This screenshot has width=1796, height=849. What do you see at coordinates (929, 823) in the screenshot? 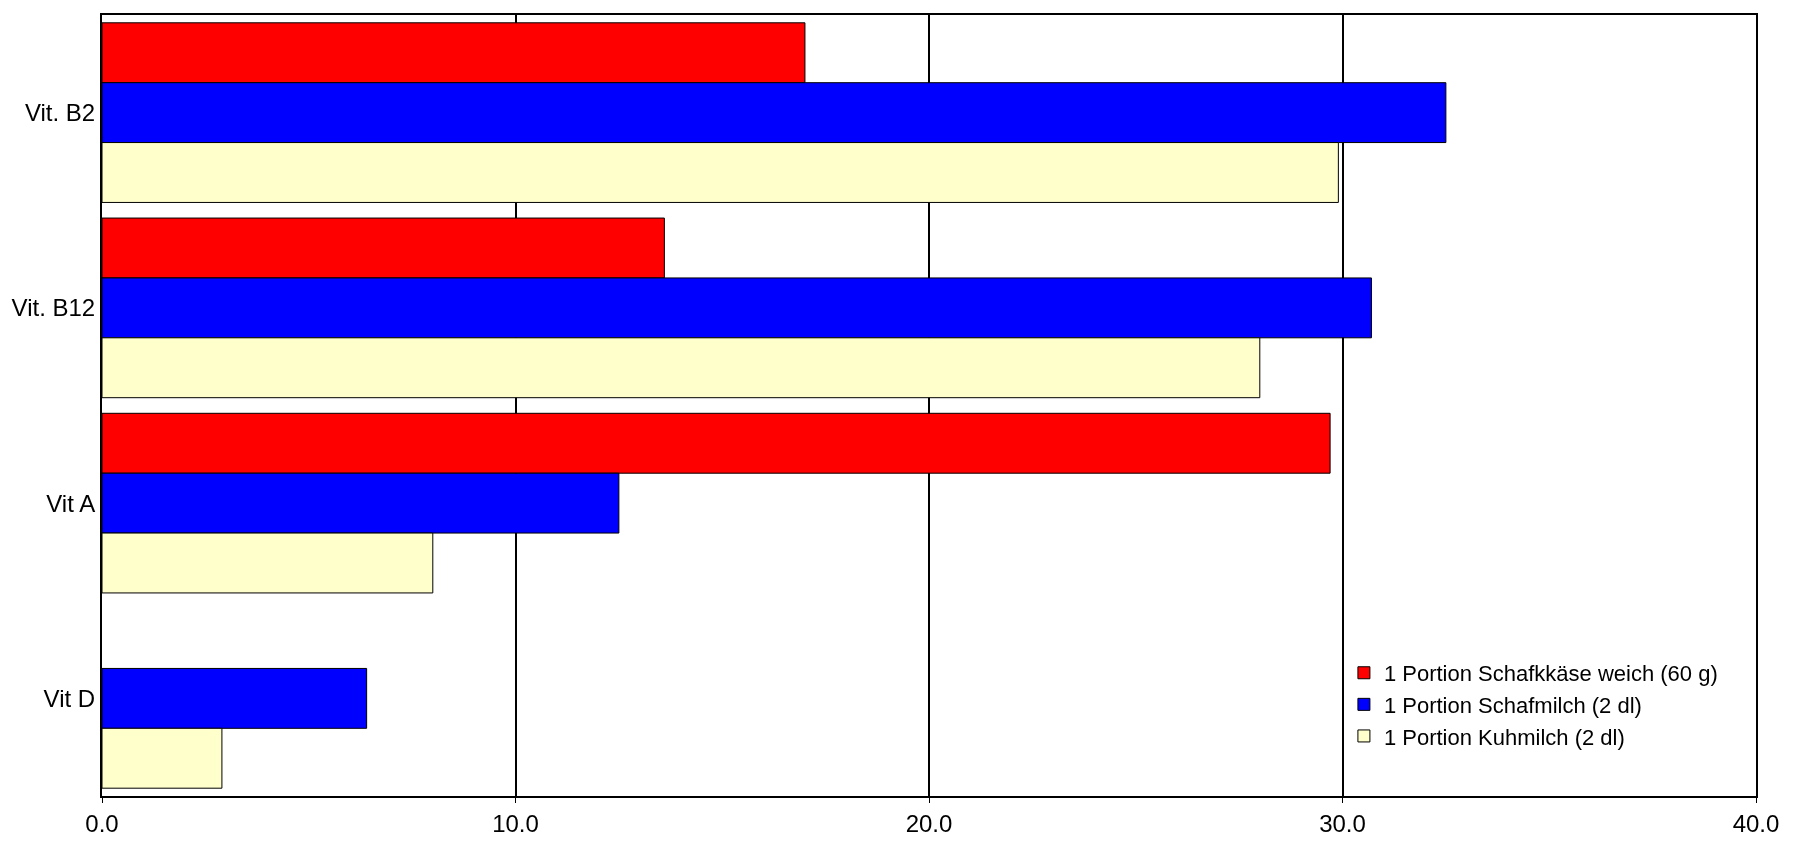
I see `x-tick-label: 20.0` at bounding box center [929, 823].